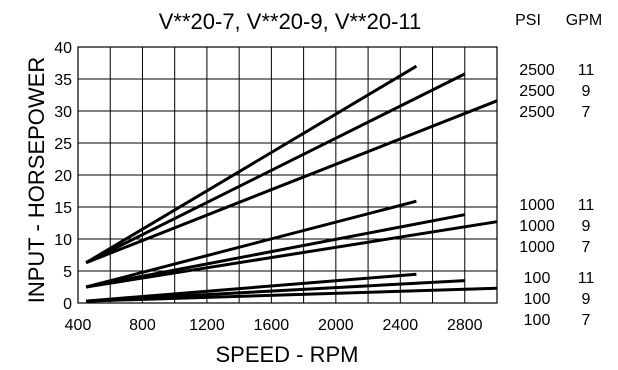 The width and height of the screenshot is (618, 370). Describe the element at coordinates (63, 48) in the screenshot. I see `y-tick-label: 40` at that location.